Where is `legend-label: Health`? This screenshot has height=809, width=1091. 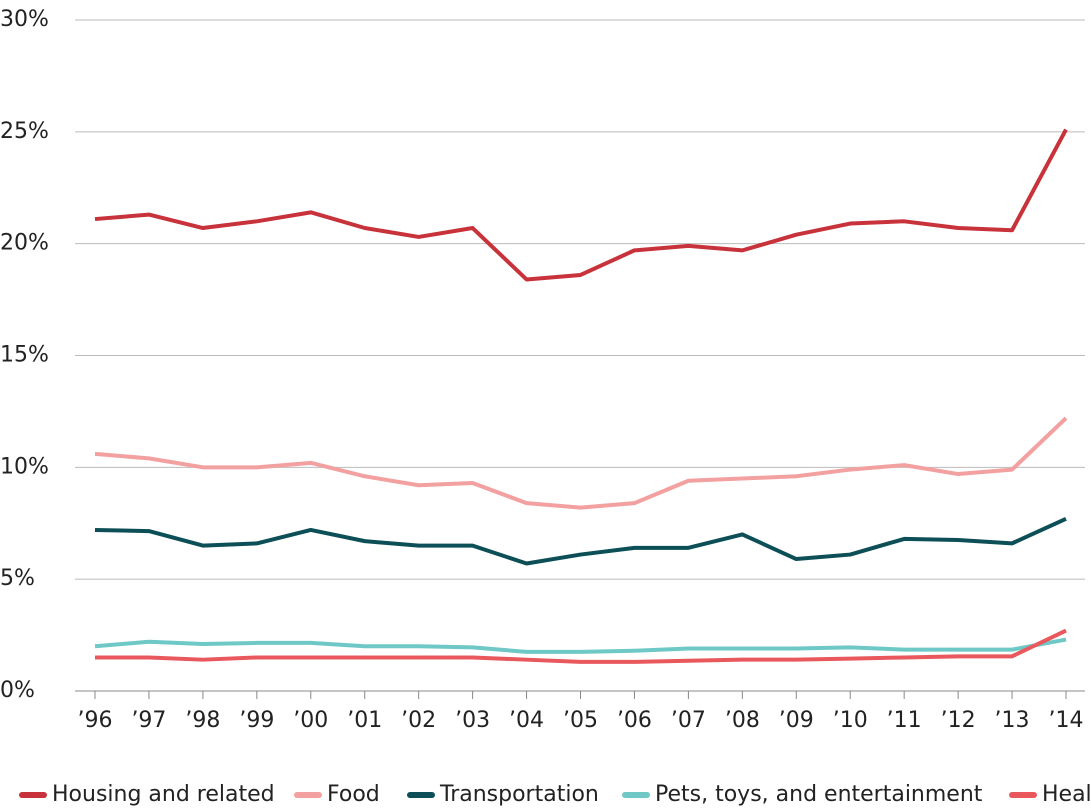
legend-label: Health is located at coordinates (1066, 794).